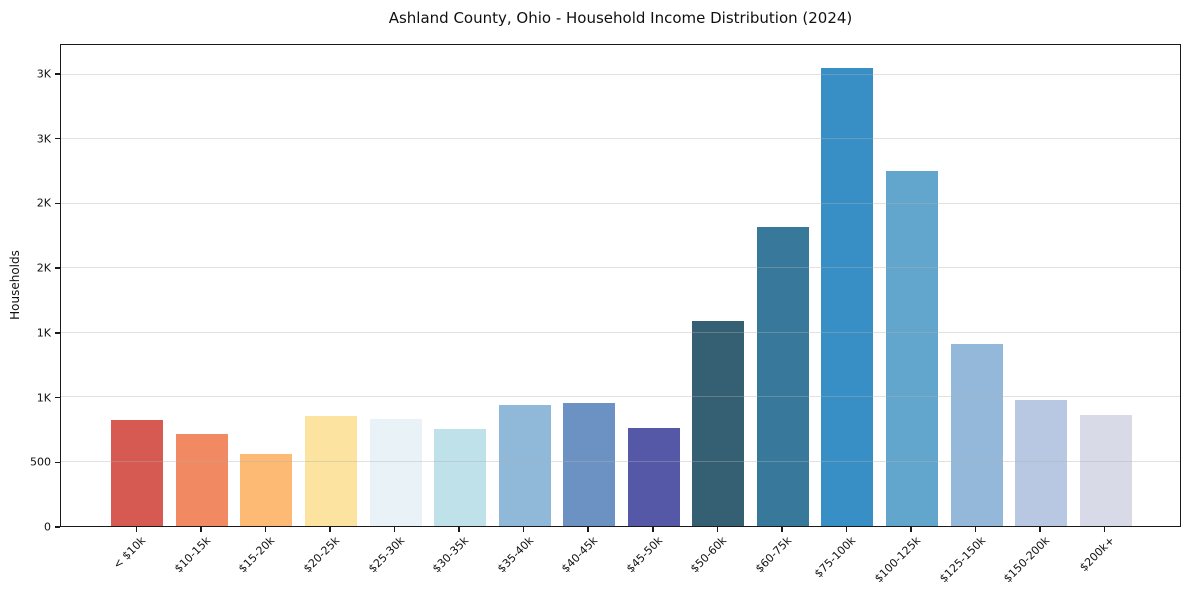 The width and height of the screenshot is (1189, 590). Describe the element at coordinates (709, 555) in the screenshot. I see `x-tick-label: $50-60k` at that location.